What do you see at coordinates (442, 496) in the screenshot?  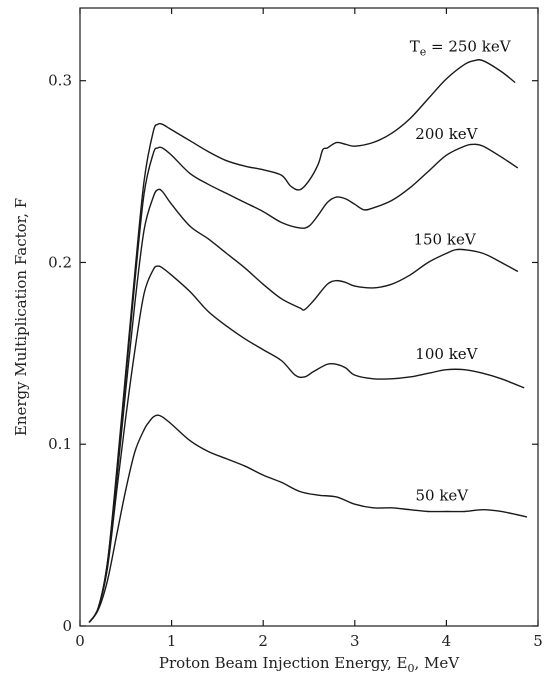 I see `series-label-4: 50 keV` at bounding box center [442, 496].